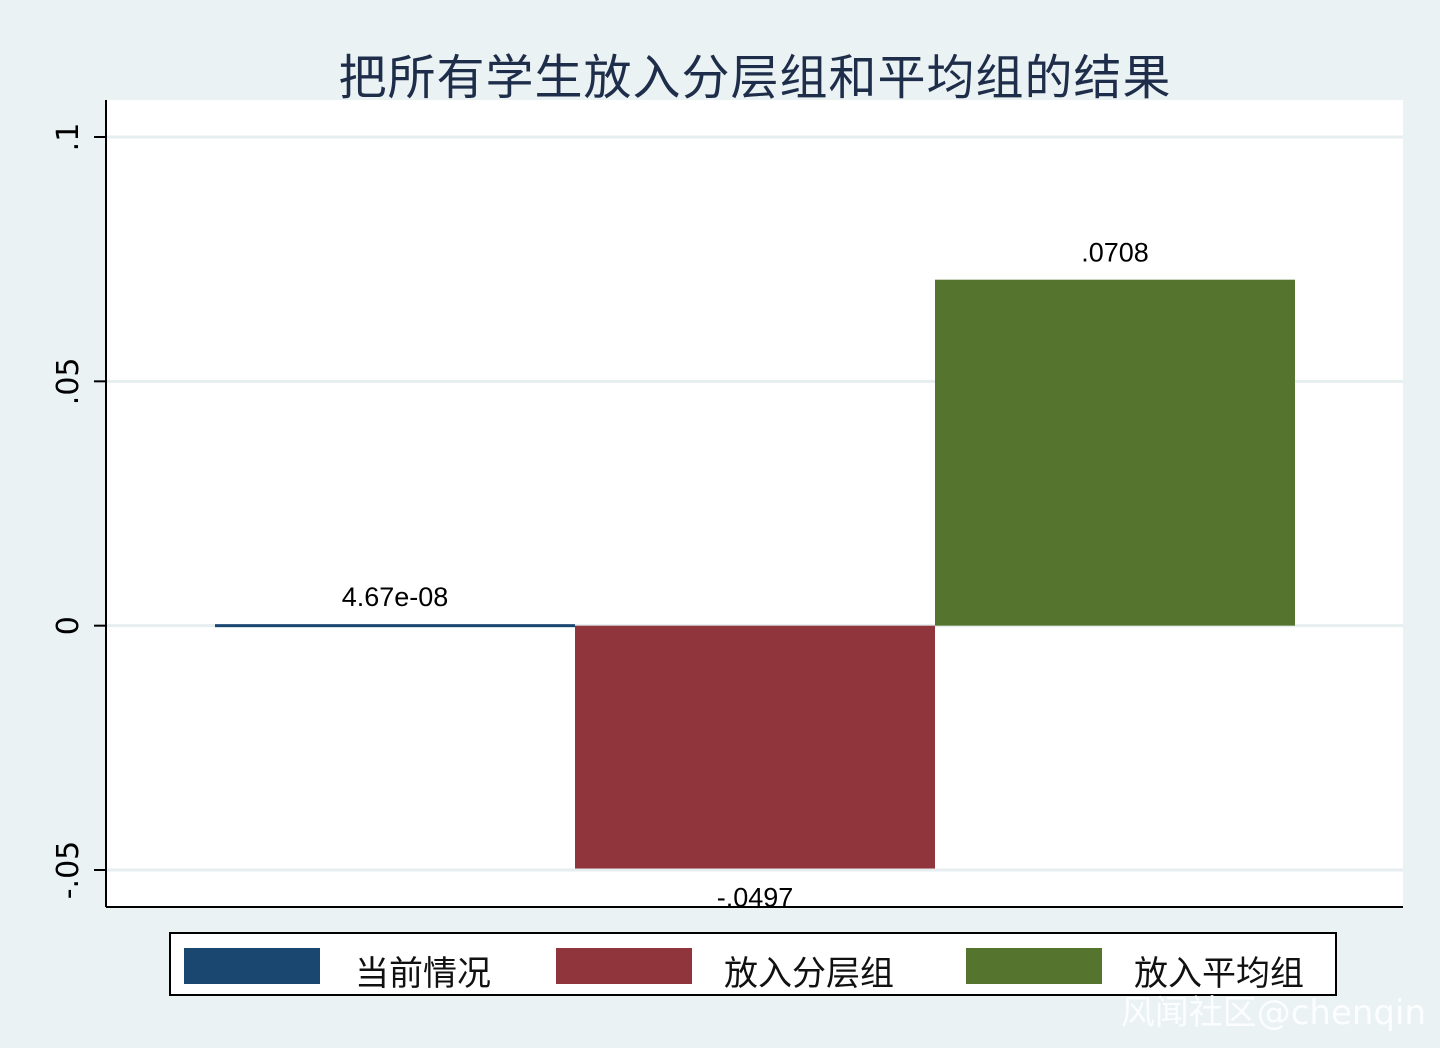 This screenshot has width=1440, height=1048. Describe the element at coordinates (1115, 253) in the screenshot. I see `bar-data-label: .0708` at that location.